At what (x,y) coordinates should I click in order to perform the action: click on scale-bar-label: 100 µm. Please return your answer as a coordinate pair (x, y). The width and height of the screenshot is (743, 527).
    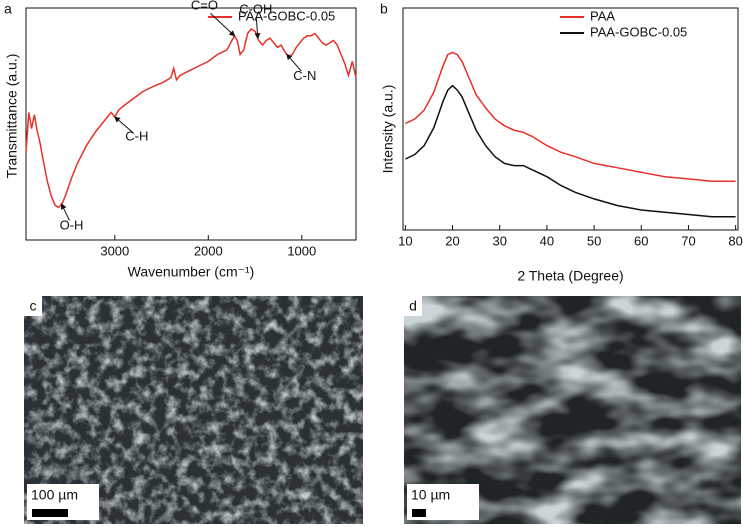
    Looking at the image, I should click on (54, 495).